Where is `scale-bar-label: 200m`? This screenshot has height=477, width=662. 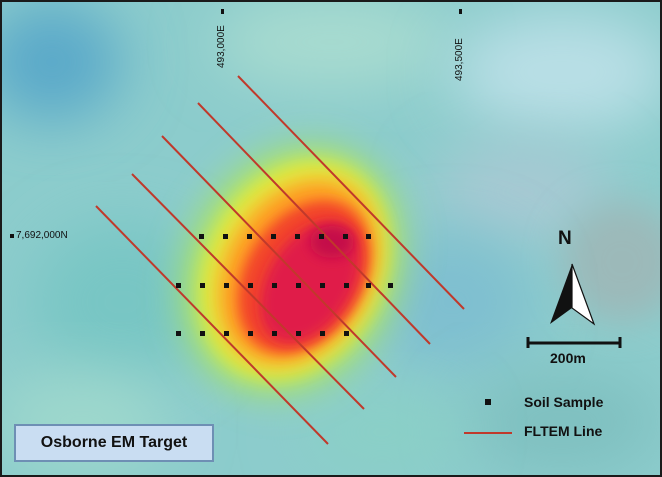
scale-bar-label: 200m is located at coordinates (568, 358).